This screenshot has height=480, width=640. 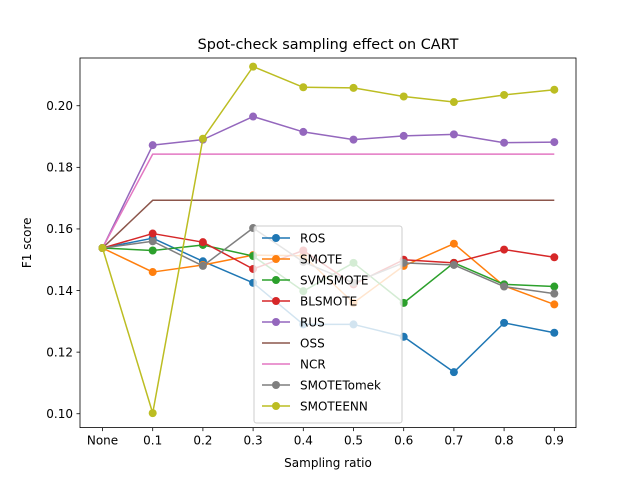 I want to click on legend-label: SVMSMOTE, so click(x=334, y=280).